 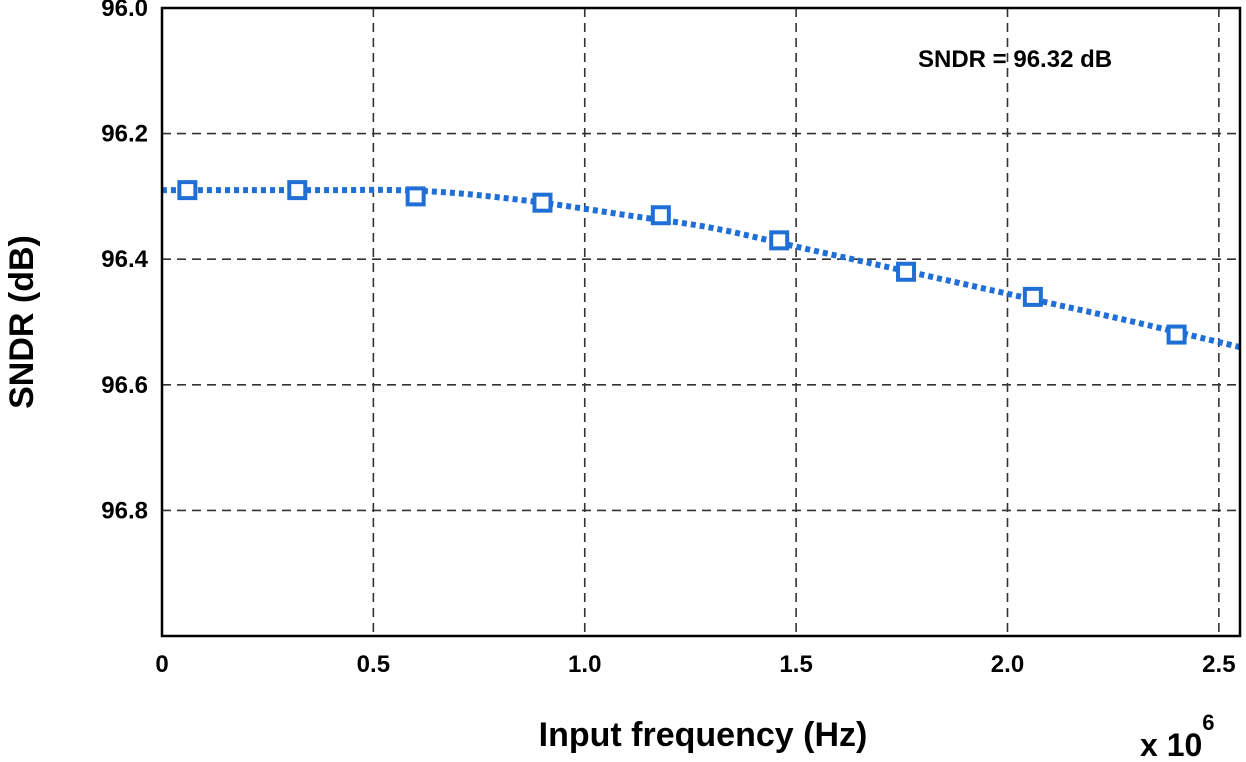 I want to click on x-tick-label: 2.5, so click(x=1218, y=664).